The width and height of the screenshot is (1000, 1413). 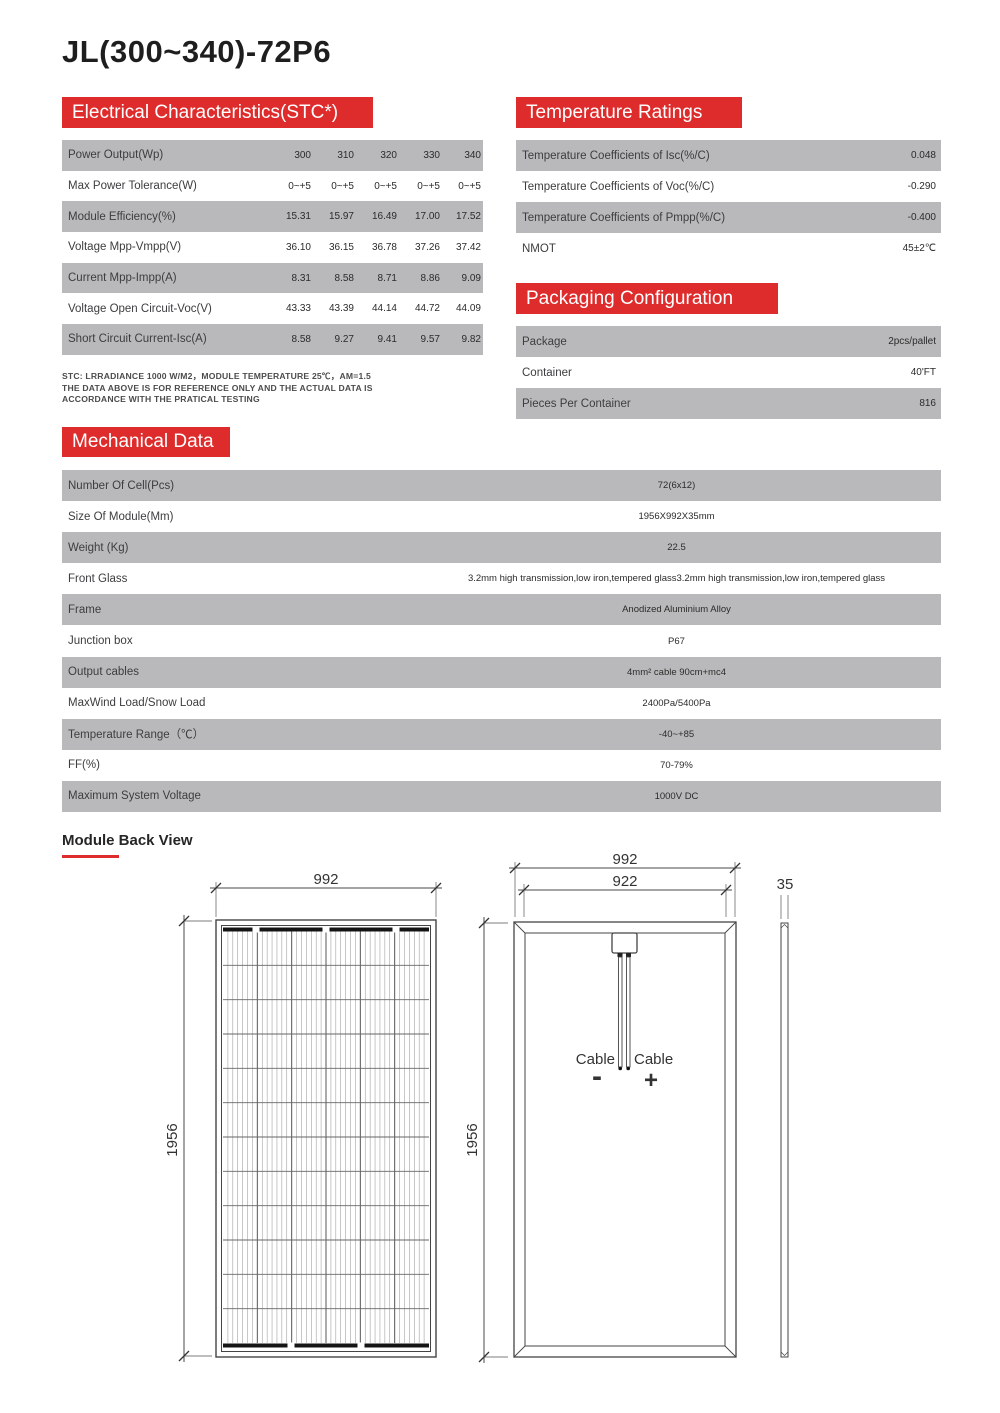 What do you see at coordinates (137, 339) in the screenshot?
I see `row-label: Short Circuit Current-Isc(A)` at bounding box center [137, 339].